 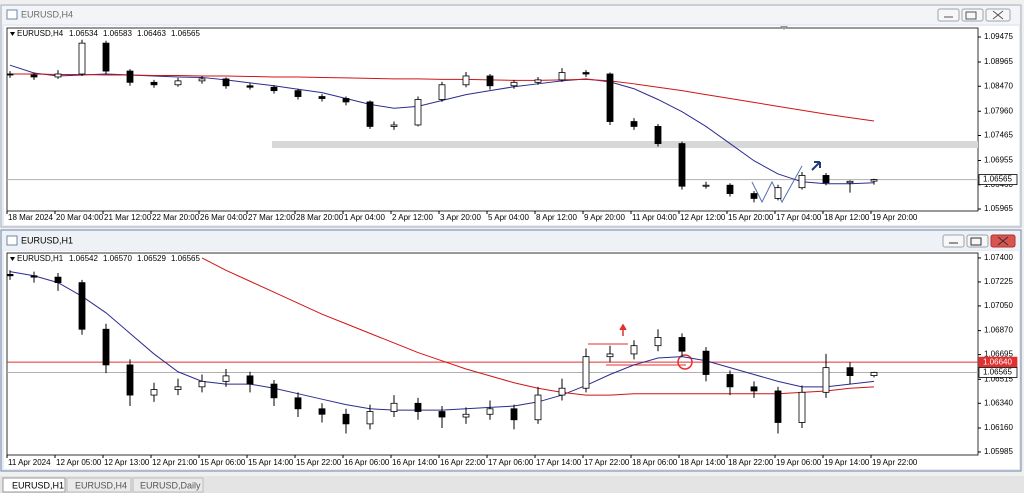 What do you see at coordinates (176, 217) in the screenshot?
I see `x-tick-label: 22 Mar 20:00` at bounding box center [176, 217].